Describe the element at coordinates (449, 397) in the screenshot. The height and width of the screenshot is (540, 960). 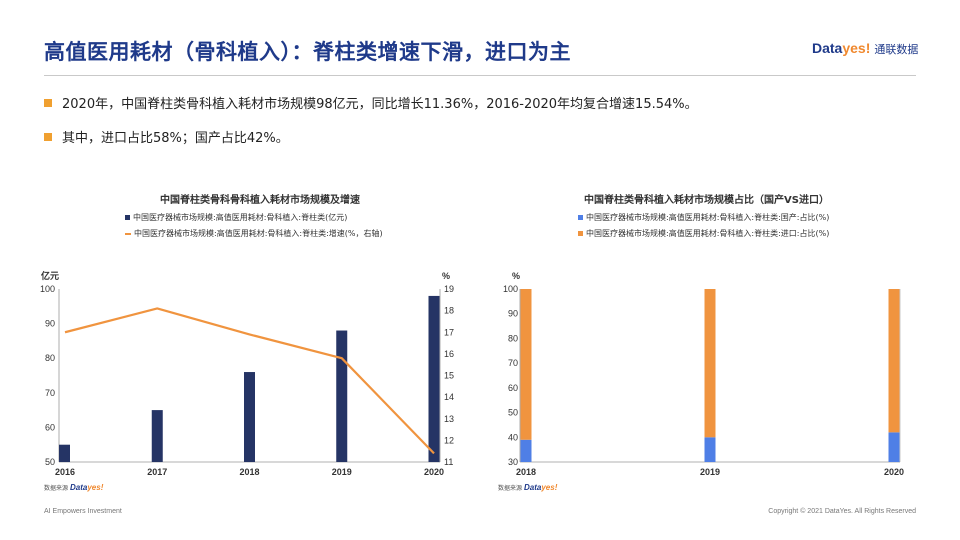
I see `chart1-right-tick-label: 14` at that location.